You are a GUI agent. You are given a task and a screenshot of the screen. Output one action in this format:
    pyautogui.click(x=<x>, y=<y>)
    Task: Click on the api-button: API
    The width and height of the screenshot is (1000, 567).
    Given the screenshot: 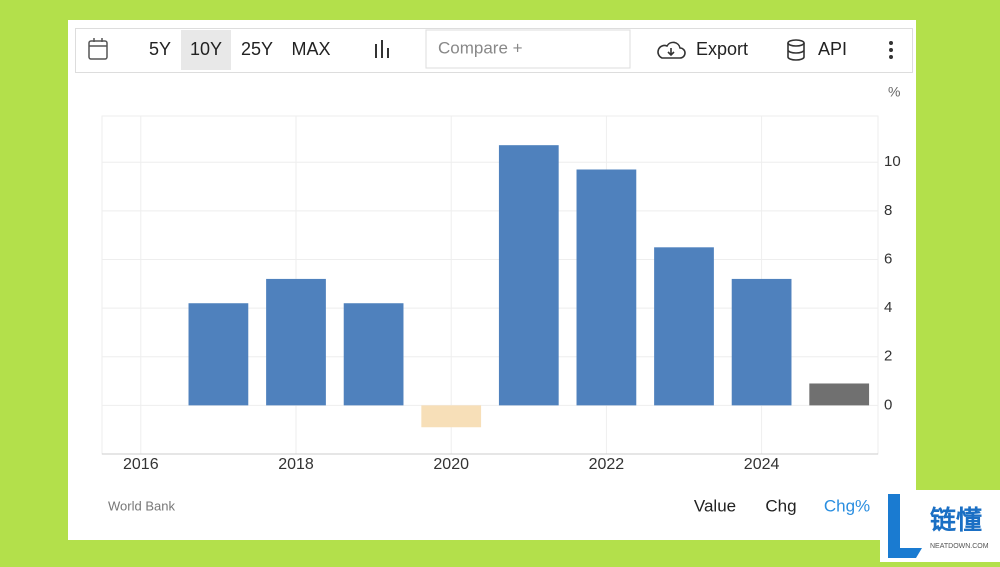 What is the action you would take?
    pyautogui.click(x=832, y=49)
    